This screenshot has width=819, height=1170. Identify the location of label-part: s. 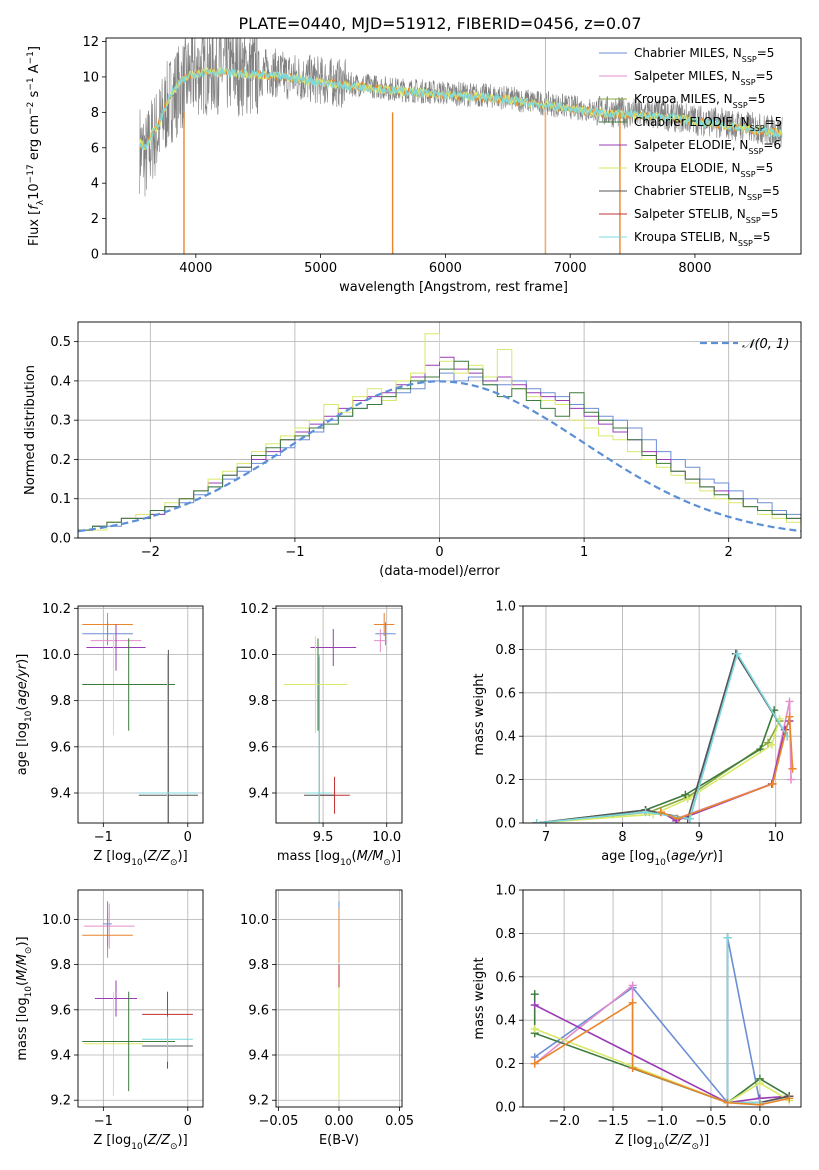
(34, 95).